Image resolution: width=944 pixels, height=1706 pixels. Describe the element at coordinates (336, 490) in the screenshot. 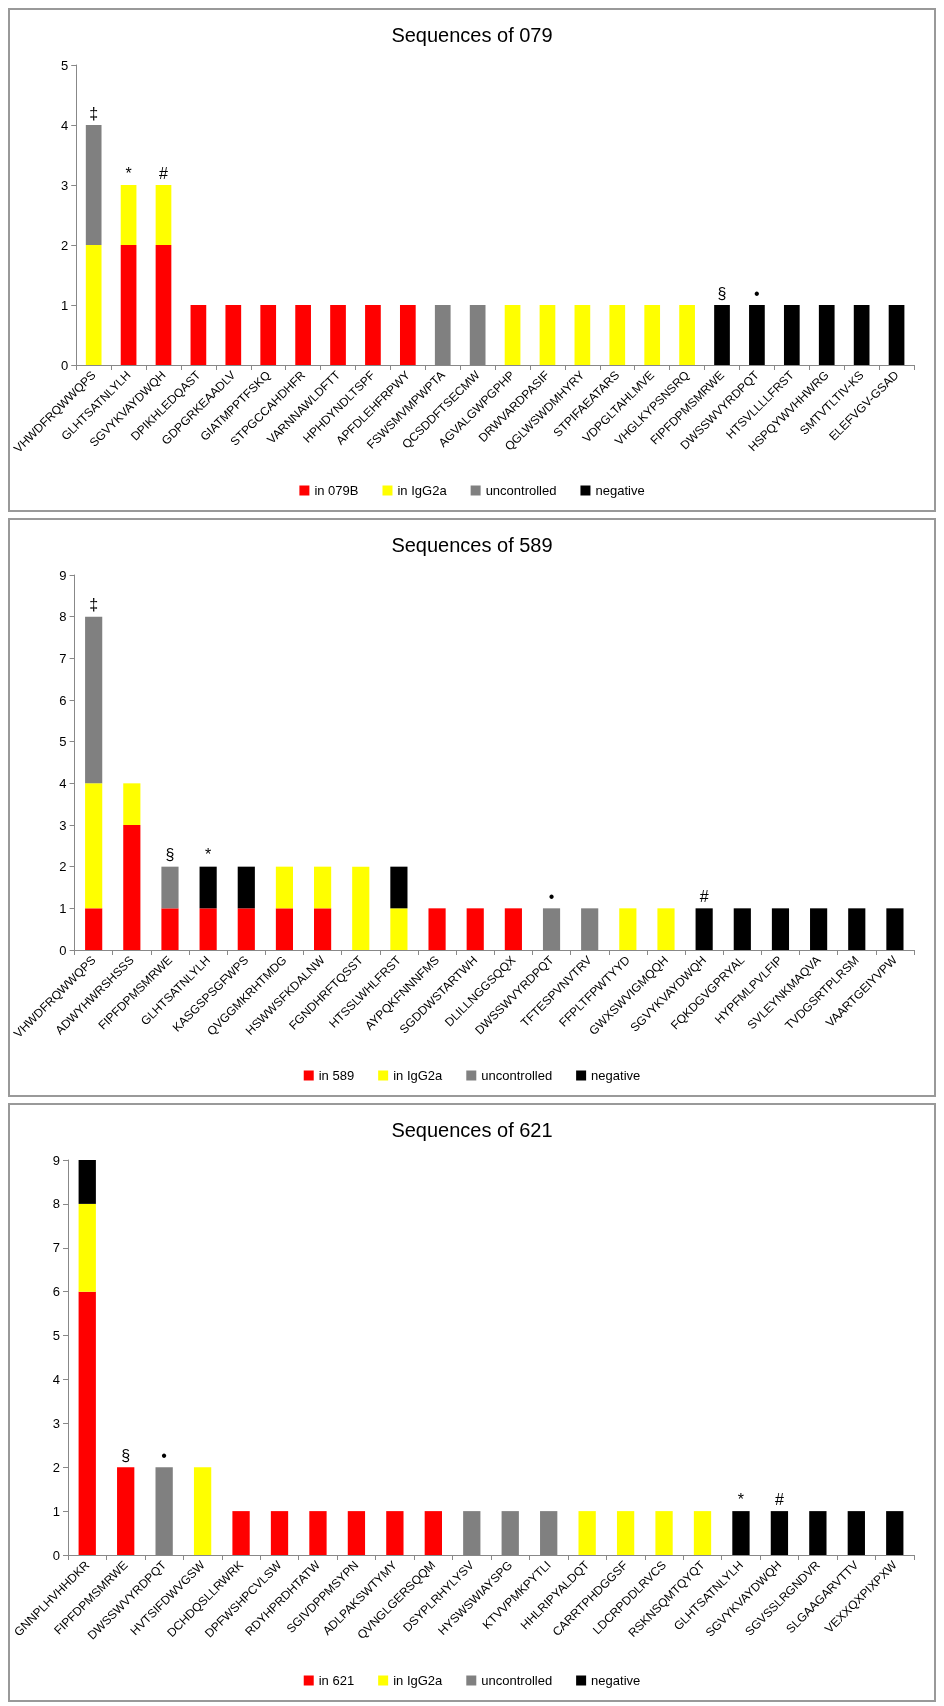

I see `legend-label: in 079B` at that location.